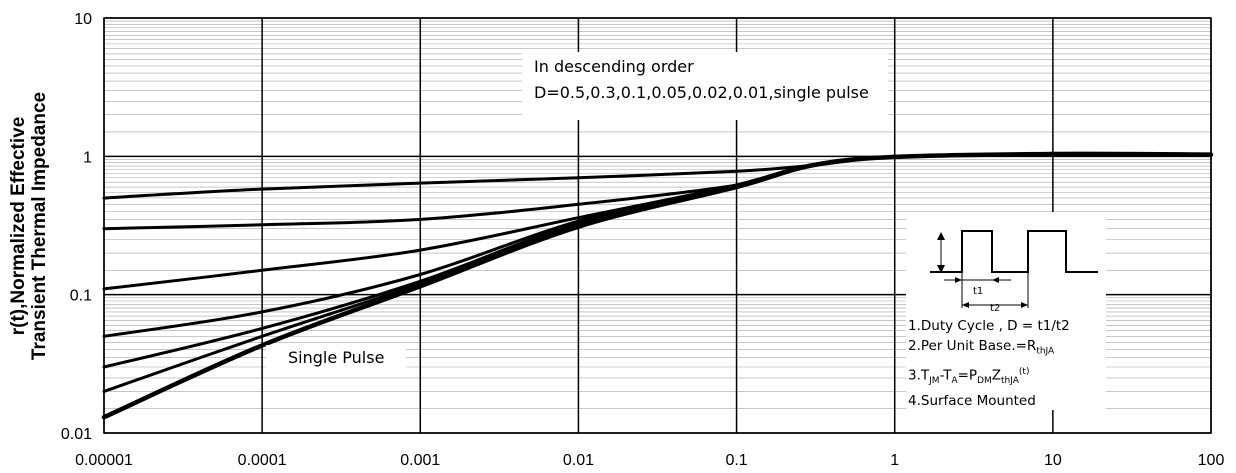 This screenshot has width=1236, height=473. Describe the element at coordinates (18, 226) in the screenshot. I see `y-axis-label-line1: r(t),Normalized Effective` at that location.